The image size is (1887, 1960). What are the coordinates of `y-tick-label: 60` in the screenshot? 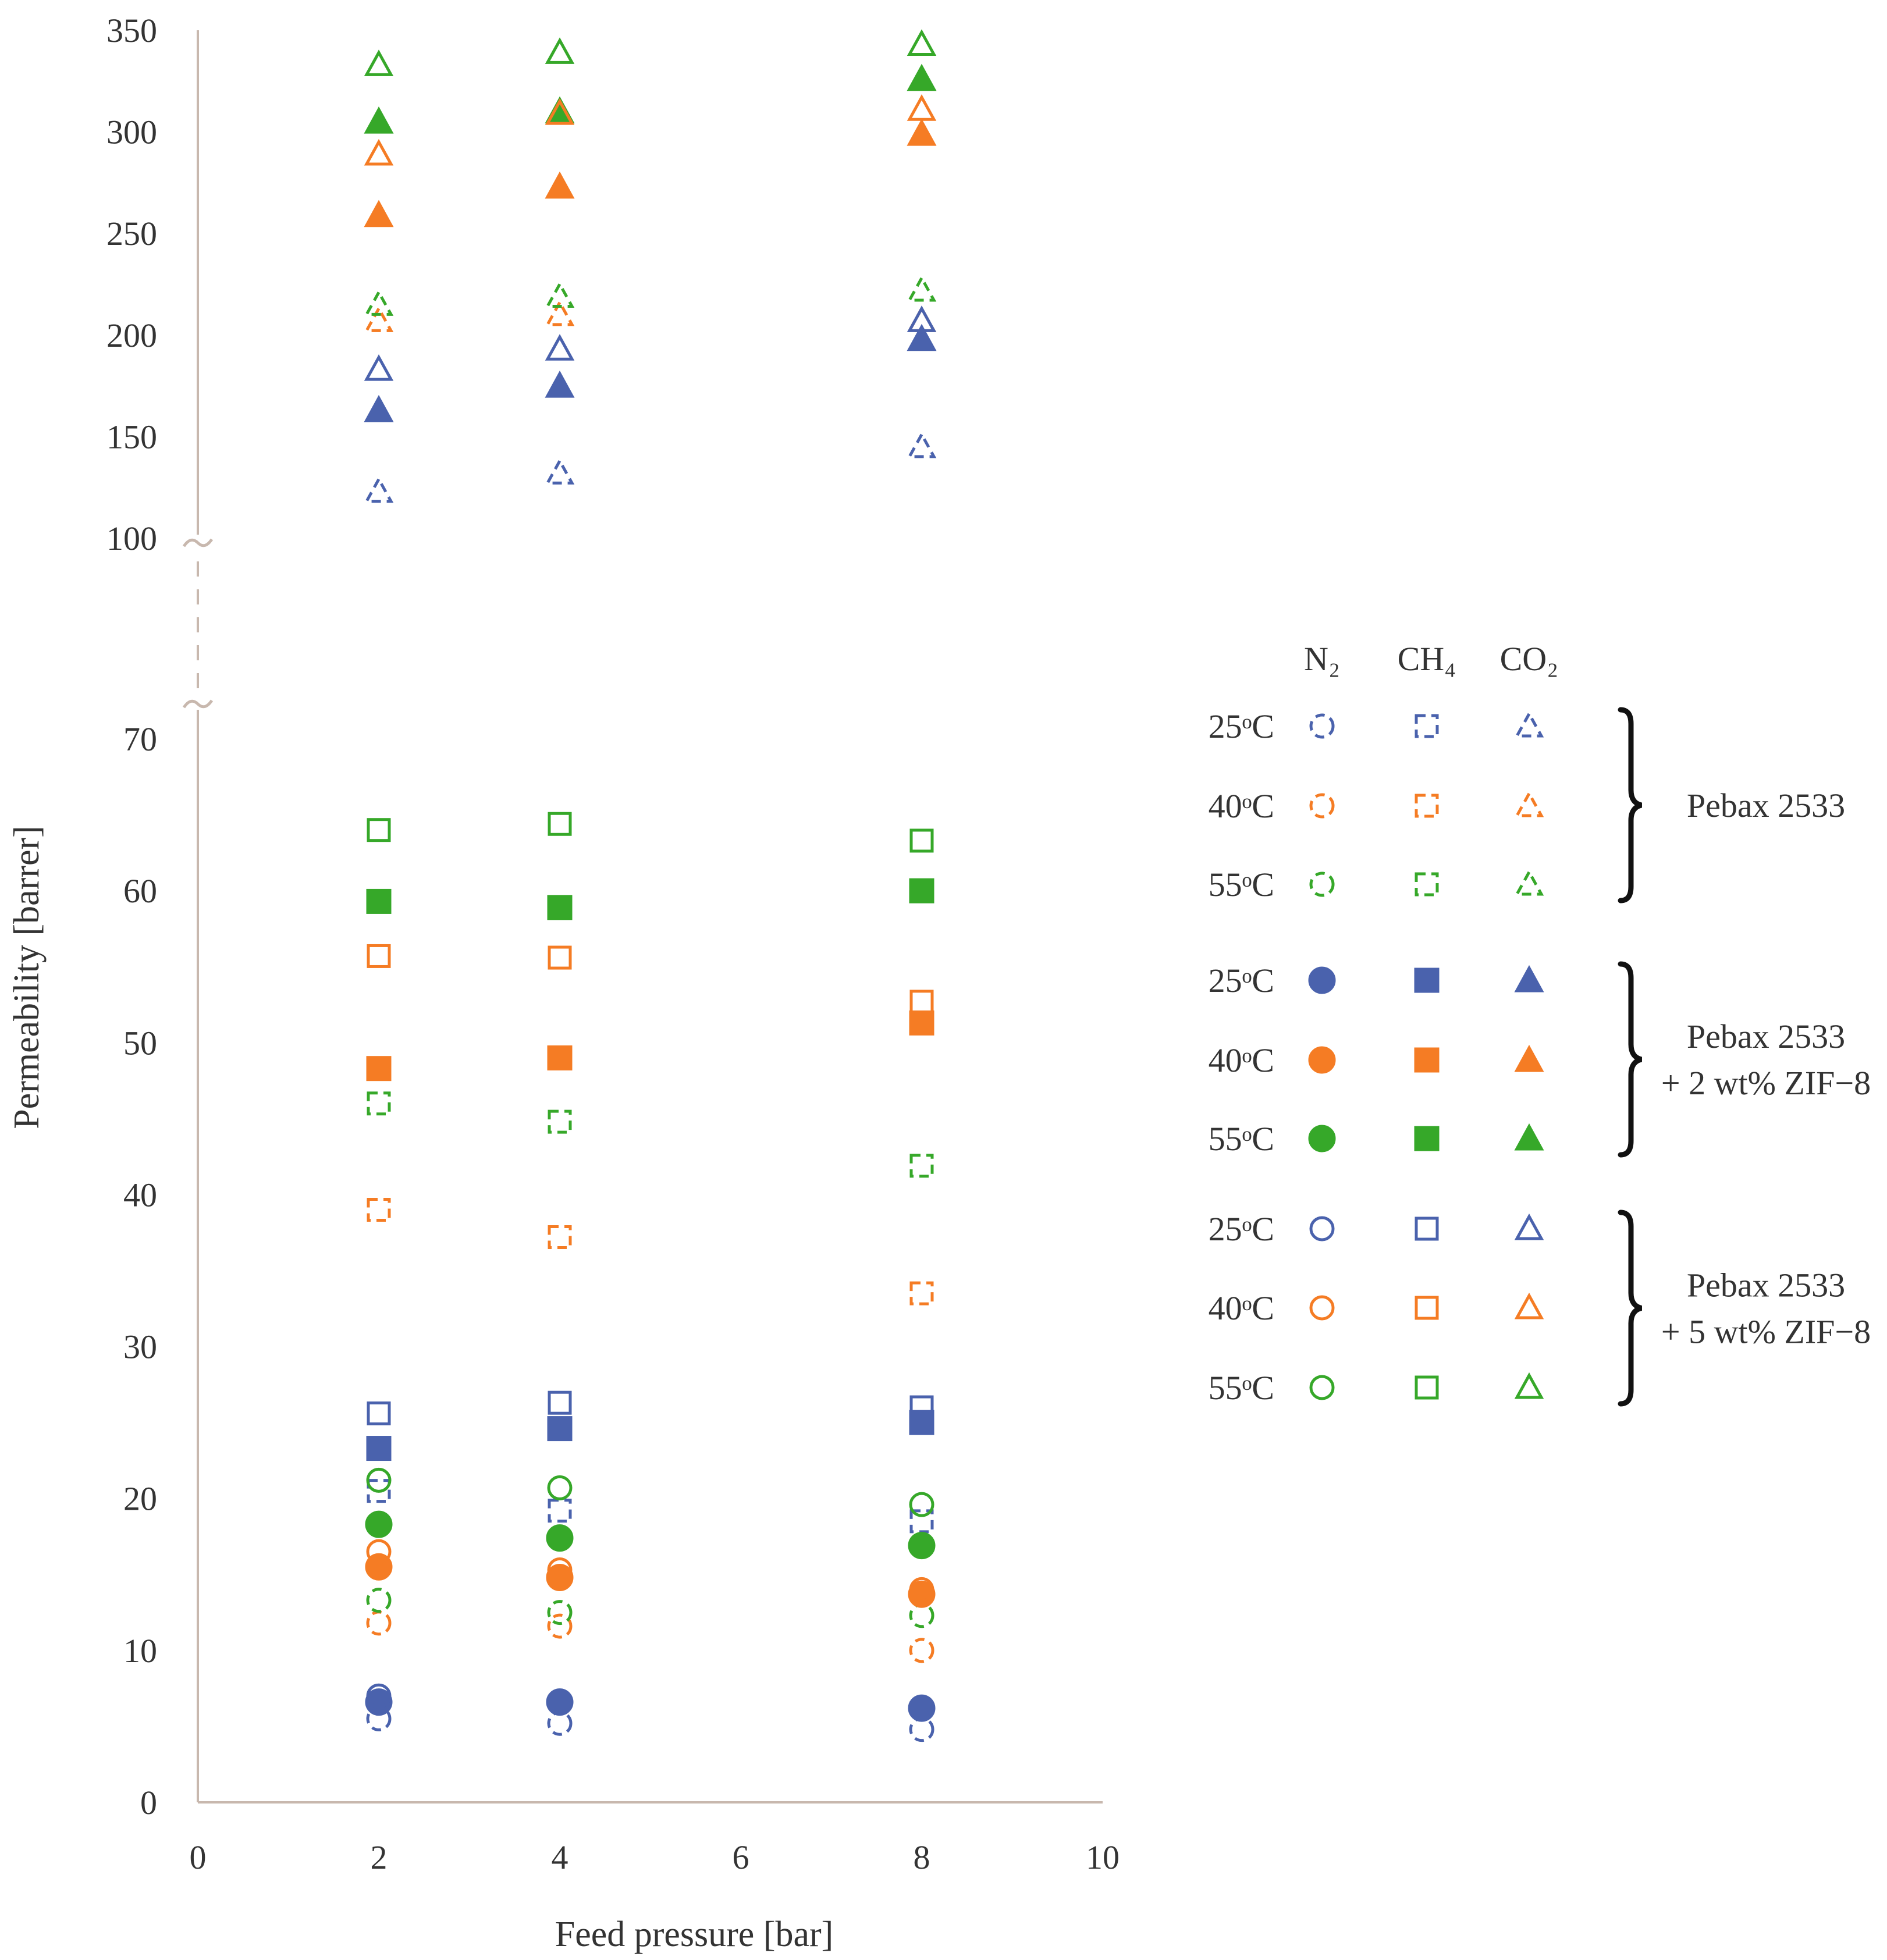 It's located at (140, 891).